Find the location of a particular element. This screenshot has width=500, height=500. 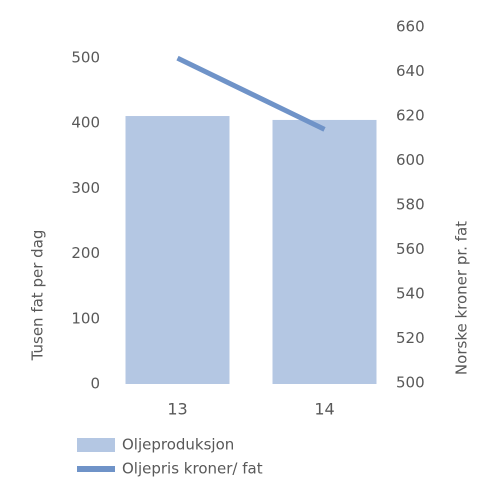

y2-axis-title: Norske kroner pr. fat is located at coordinates (462, 298).